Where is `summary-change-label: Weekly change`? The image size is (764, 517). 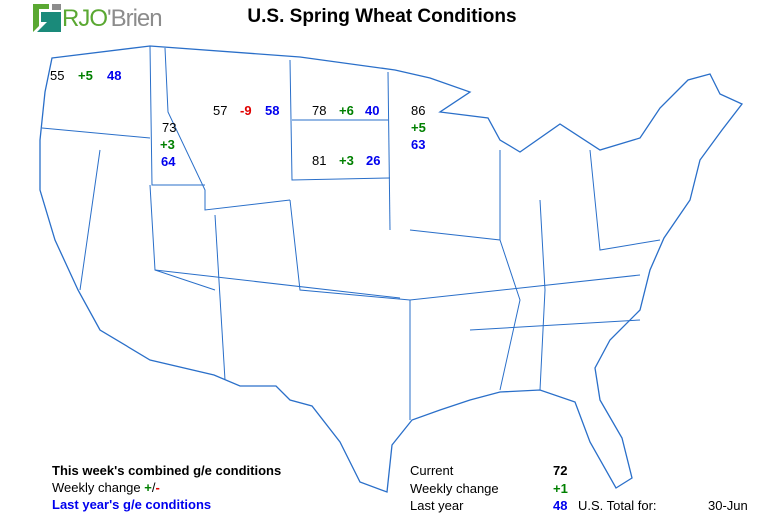 summary-change-label: Weekly change is located at coordinates (454, 488).